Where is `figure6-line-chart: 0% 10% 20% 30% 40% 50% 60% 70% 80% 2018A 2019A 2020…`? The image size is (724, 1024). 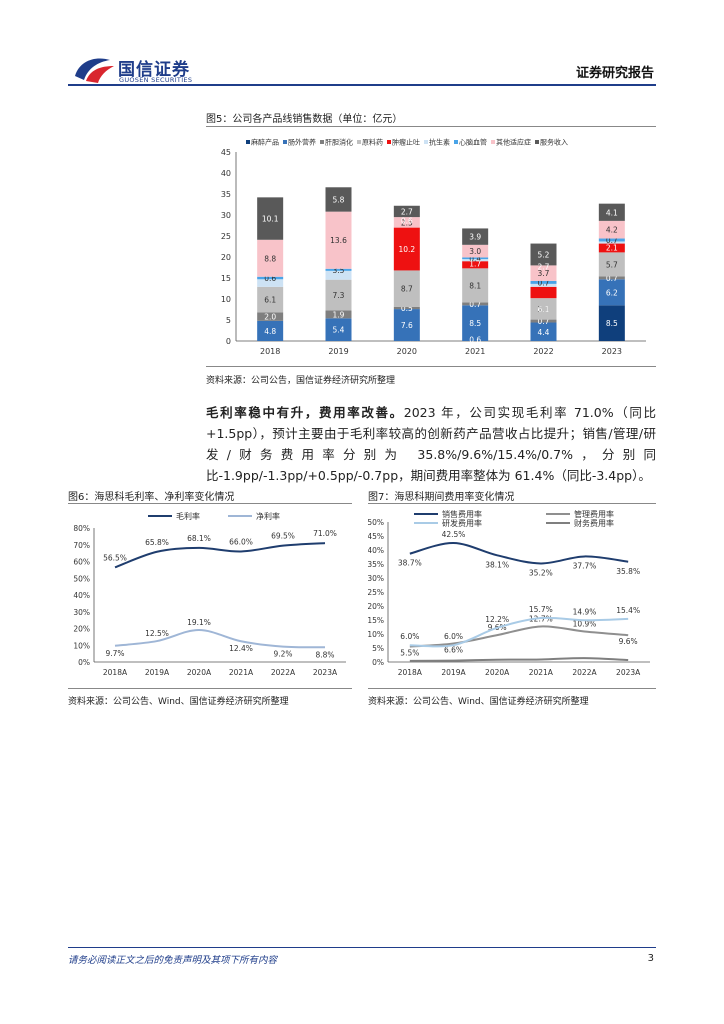 figure6-line-chart: 0% 10% 20% 30% 40% 50% 60% 70% 80% 2018A 2019A 2020… is located at coordinates (209, 594).